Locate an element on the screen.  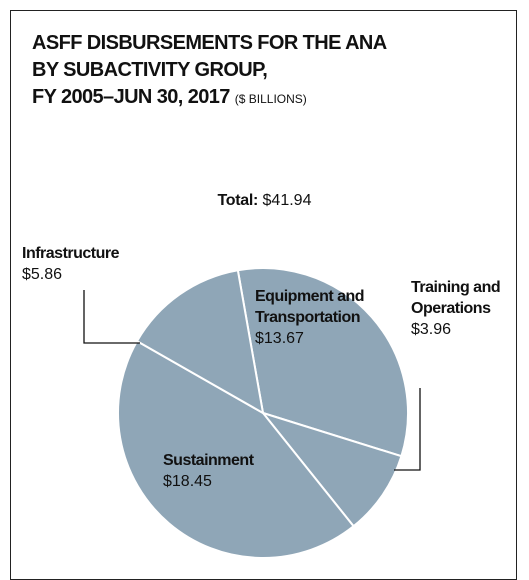
title-line: FY 2005–JUN 30, 2017 ($ BILLIONS) is located at coordinates (169, 97).